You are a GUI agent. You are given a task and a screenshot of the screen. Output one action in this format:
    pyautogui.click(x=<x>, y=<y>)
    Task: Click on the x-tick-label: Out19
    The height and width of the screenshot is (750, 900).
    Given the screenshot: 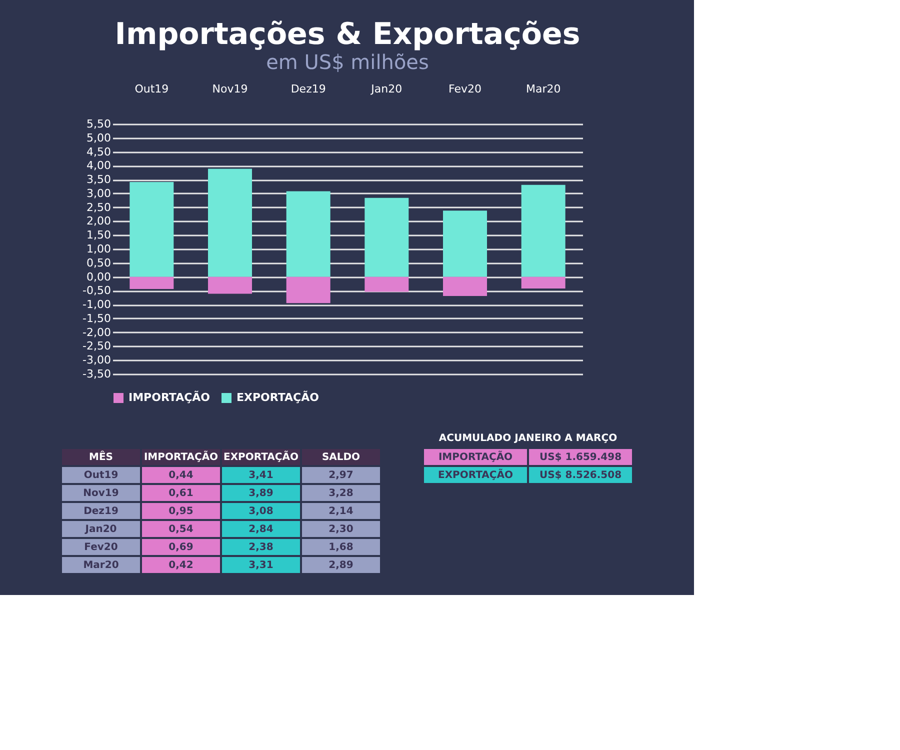 What is the action you would take?
    pyautogui.click(x=151, y=89)
    